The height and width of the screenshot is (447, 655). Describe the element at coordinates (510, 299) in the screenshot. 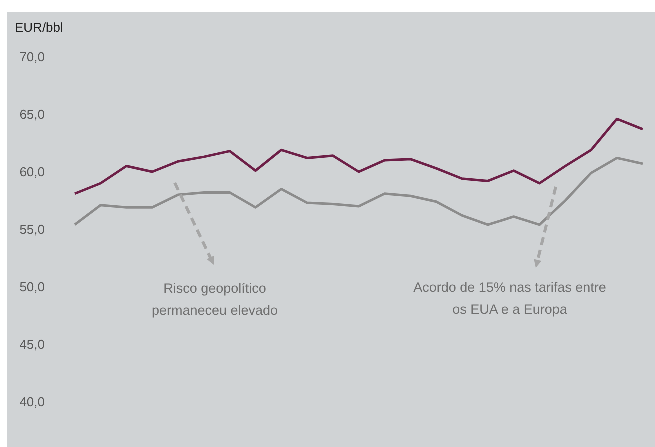

I see `annotation: Acordo de 15% nas tarifas entre os EUA e a Europa` at that location.